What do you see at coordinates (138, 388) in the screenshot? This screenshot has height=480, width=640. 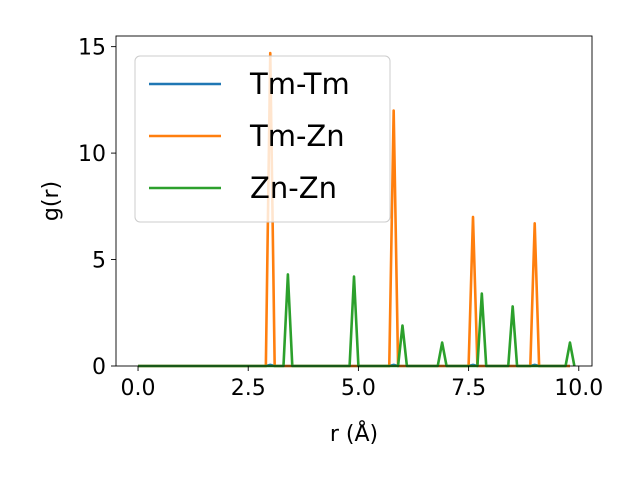 I see `x-tick-label: 0.0` at bounding box center [138, 388].